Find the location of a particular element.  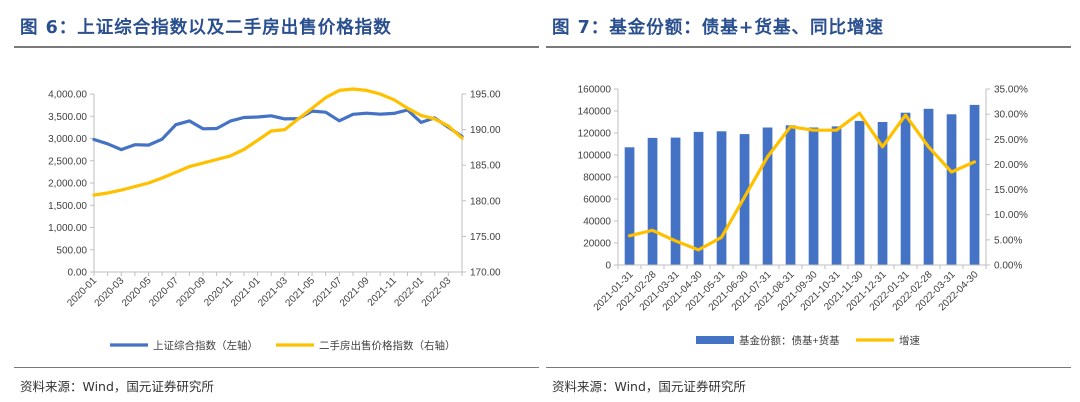

left-y-tick-label: 100000 is located at coordinates (595, 156).